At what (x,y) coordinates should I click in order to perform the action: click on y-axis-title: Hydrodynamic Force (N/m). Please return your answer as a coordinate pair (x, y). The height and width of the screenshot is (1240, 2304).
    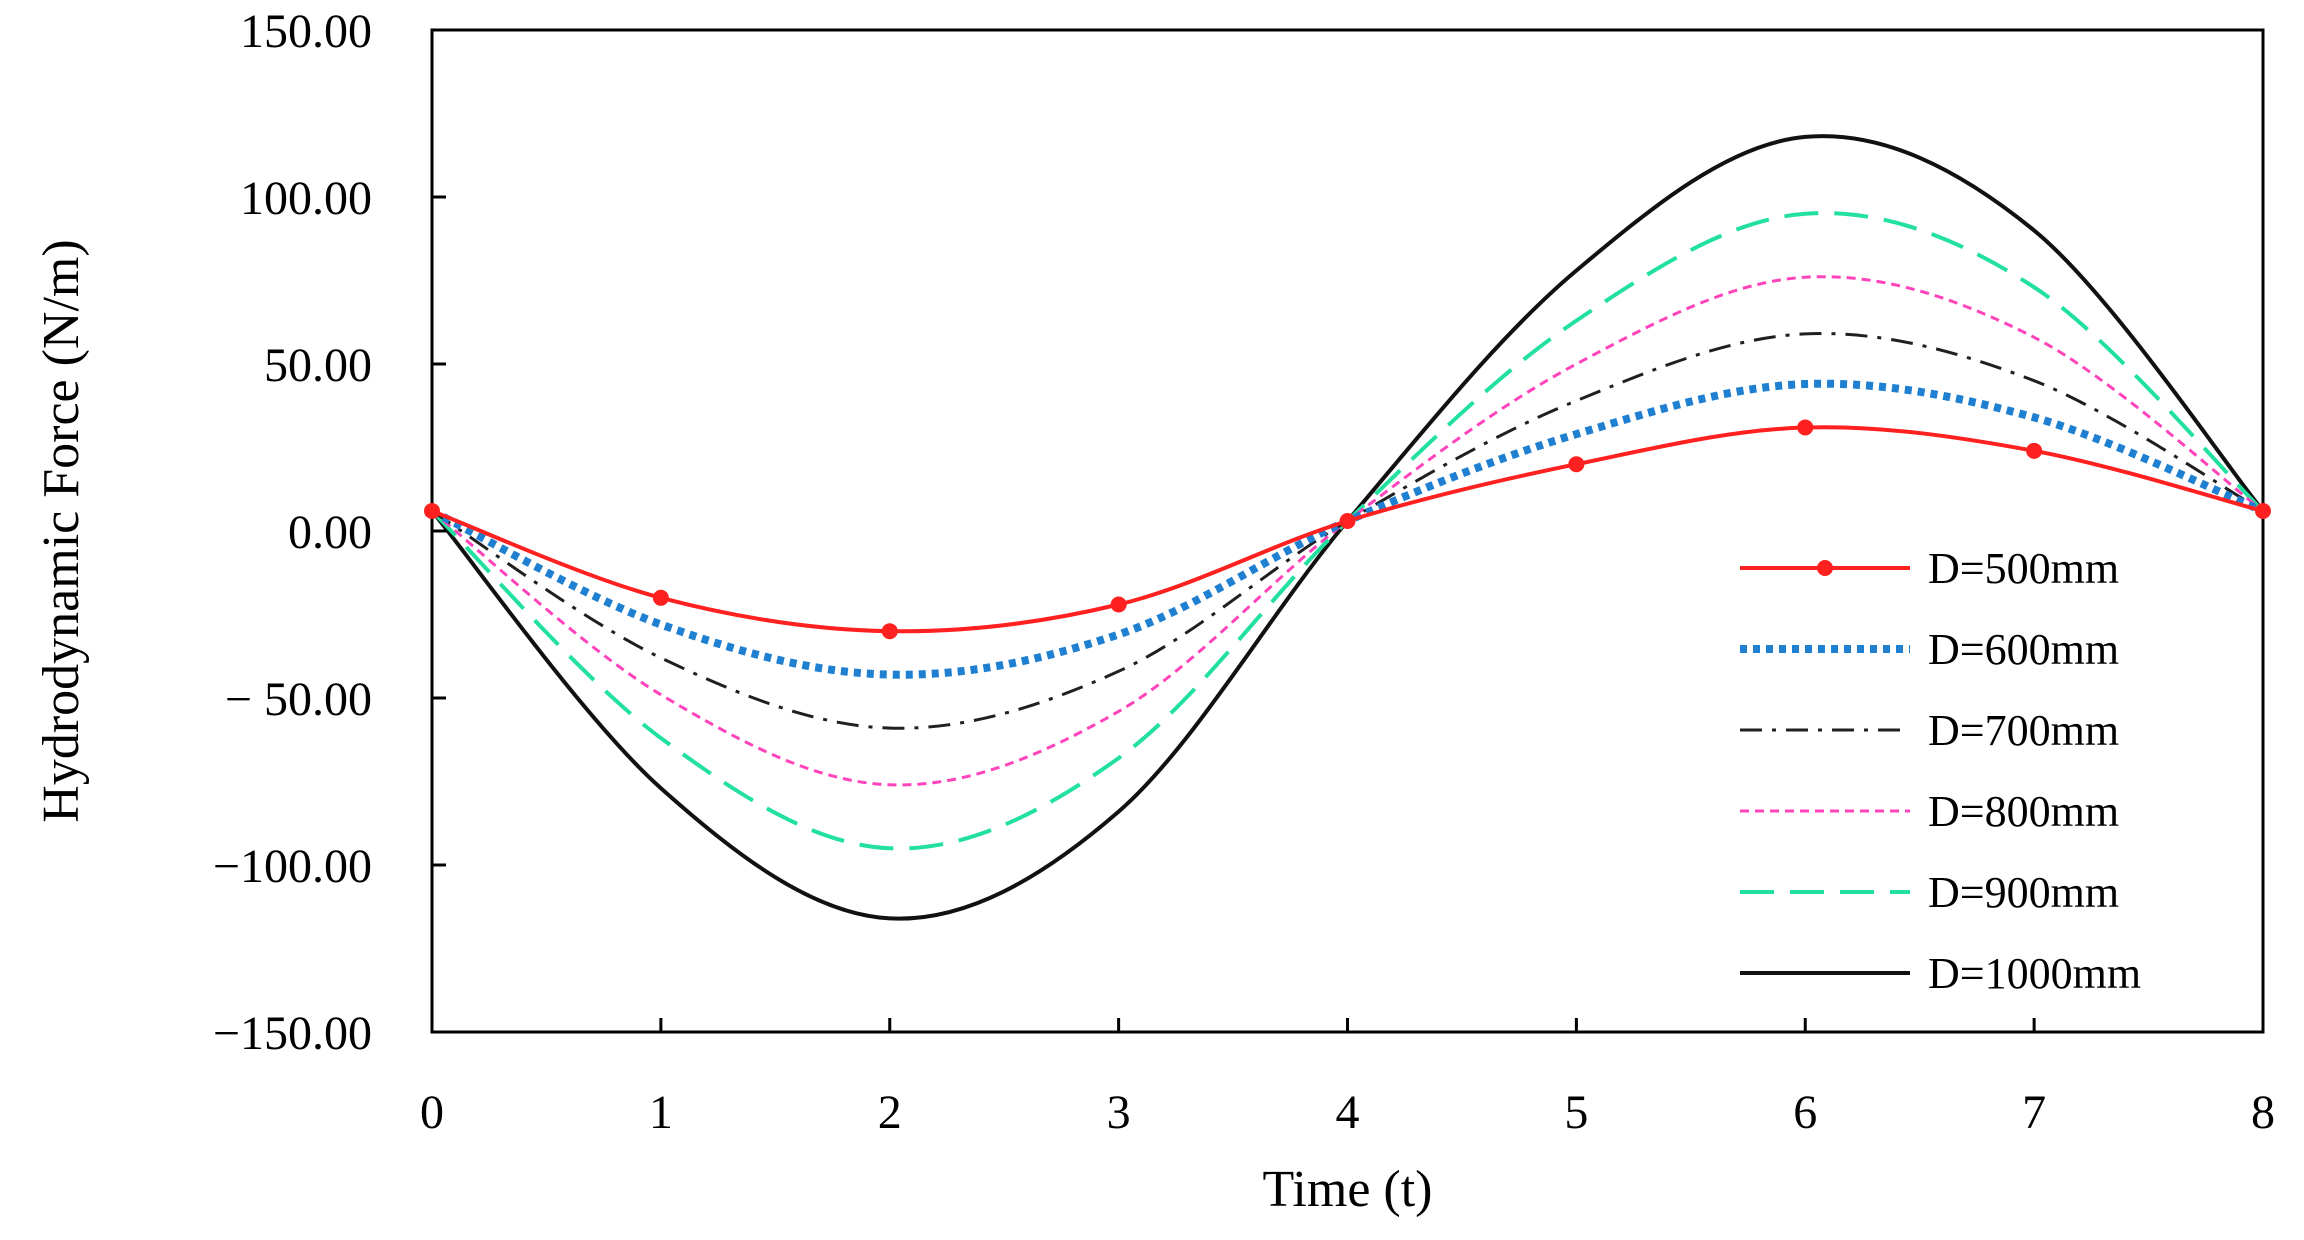
    Looking at the image, I should click on (61, 530).